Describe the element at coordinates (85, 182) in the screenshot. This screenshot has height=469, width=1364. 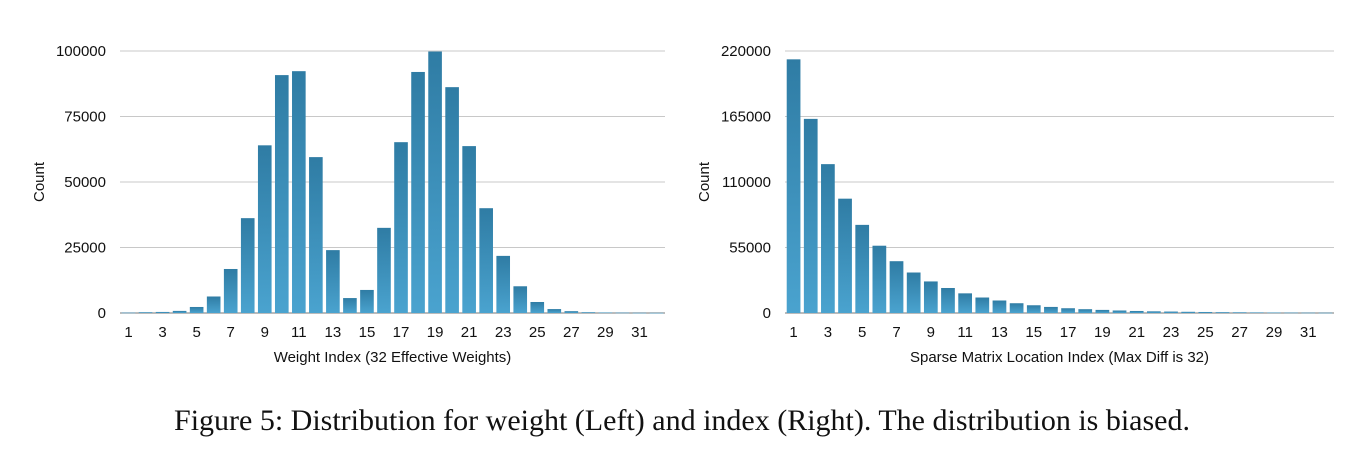
I see `left-y-tick-label: 50000` at that location.